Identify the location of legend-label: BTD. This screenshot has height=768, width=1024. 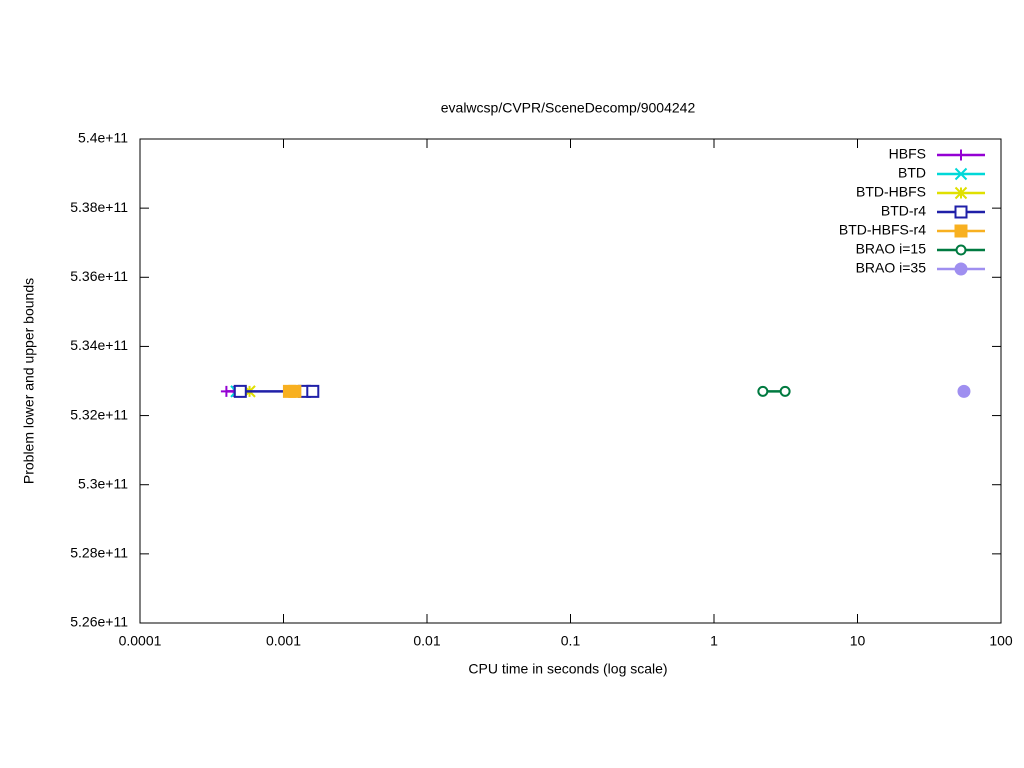
(912, 173).